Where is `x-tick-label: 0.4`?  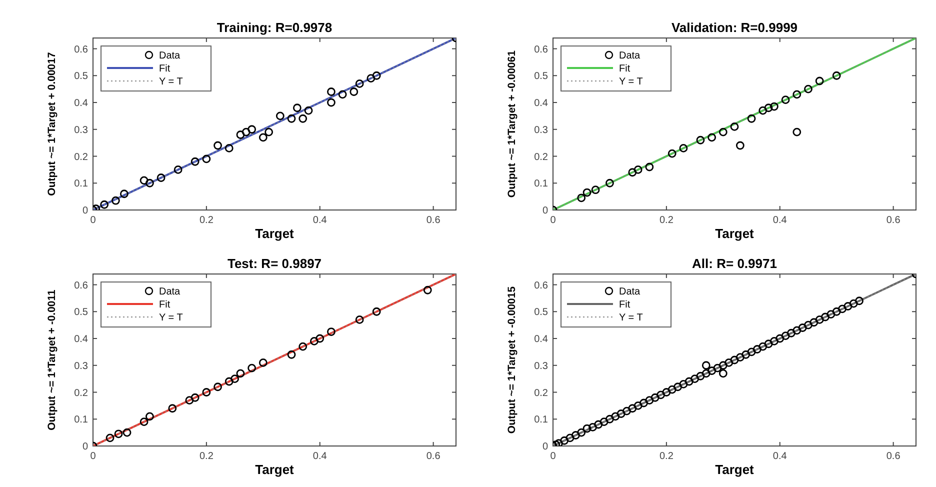 x-tick-label: 0.4 is located at coordinates (780, 456).